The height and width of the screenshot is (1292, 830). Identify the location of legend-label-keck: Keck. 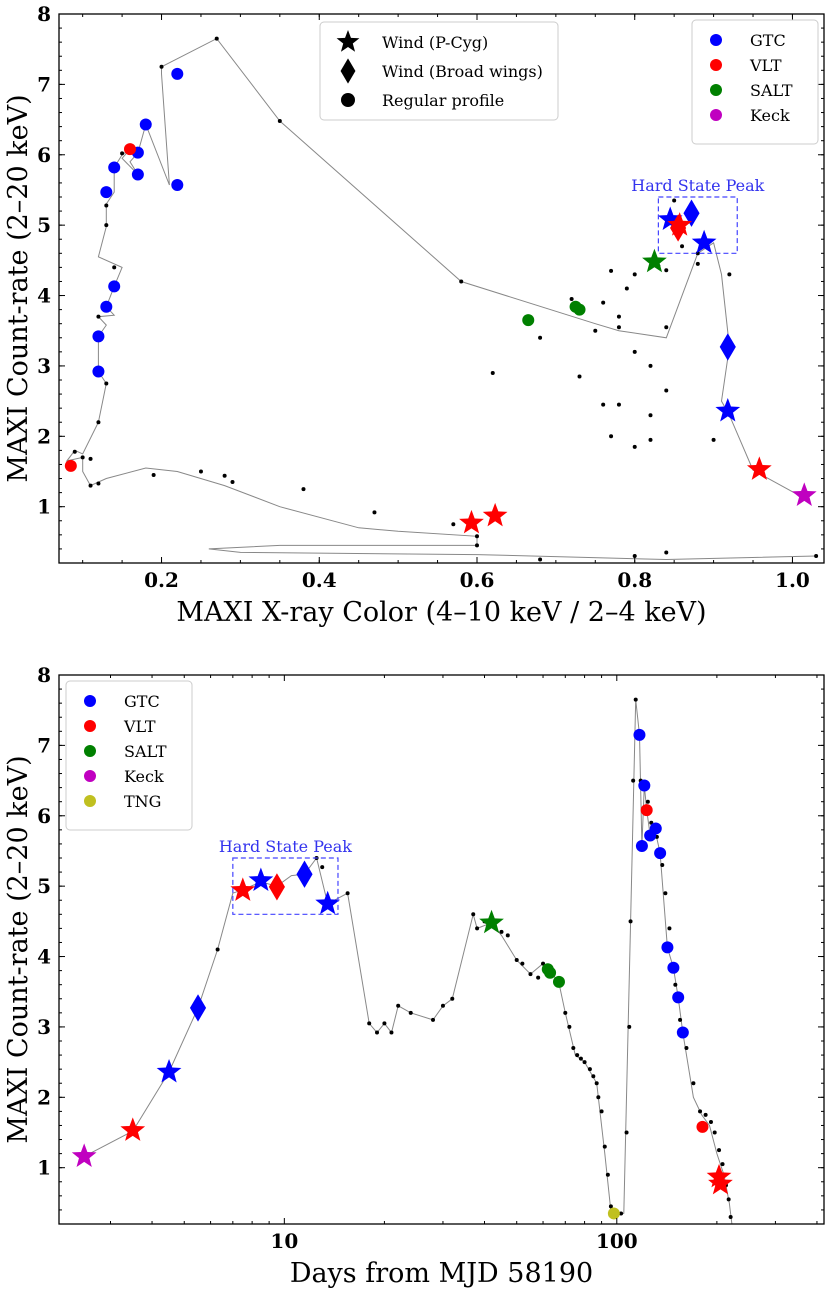
(770, 115).